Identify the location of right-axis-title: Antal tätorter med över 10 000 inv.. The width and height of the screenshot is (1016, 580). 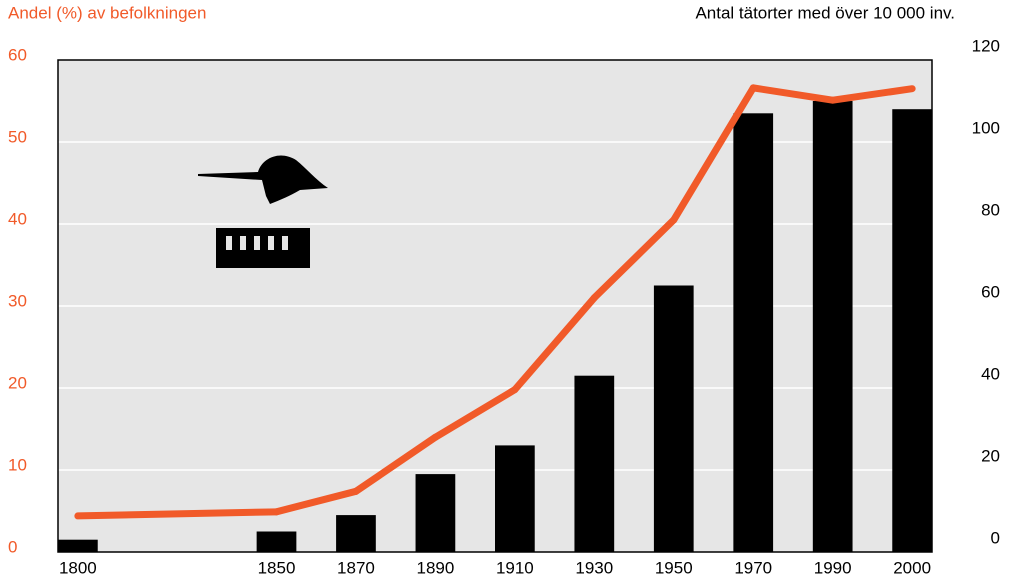
(825, 12).